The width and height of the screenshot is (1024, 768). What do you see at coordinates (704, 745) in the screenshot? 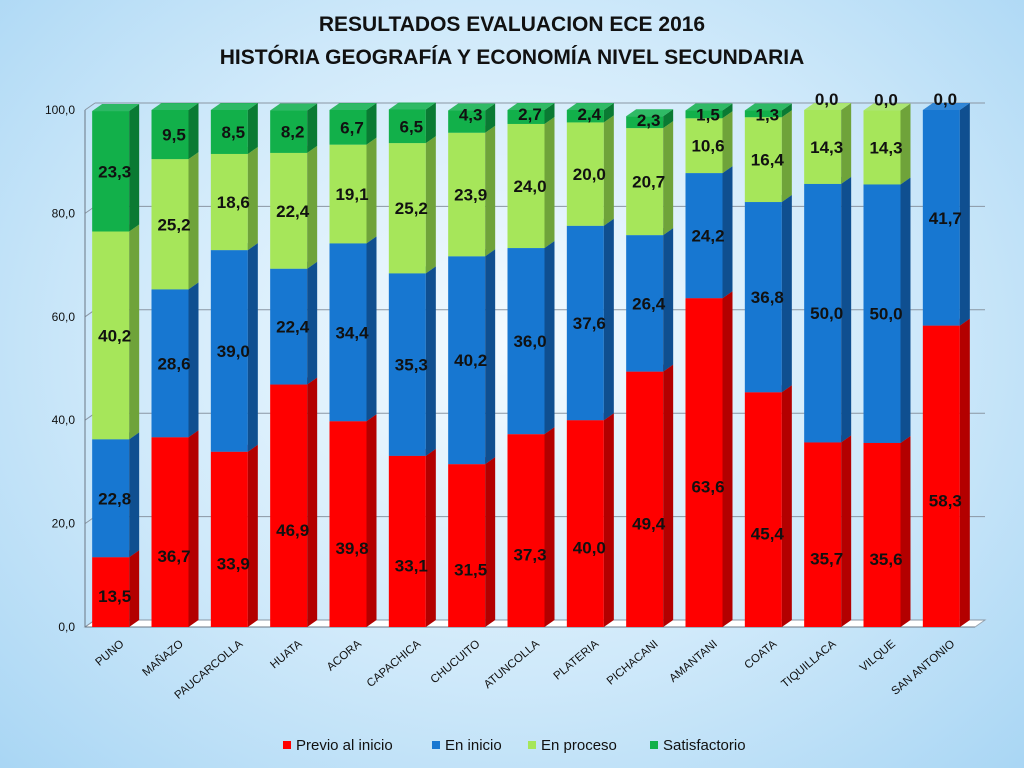
I see `legend-label: Satisfactorio` at bounding box center [704, 745].